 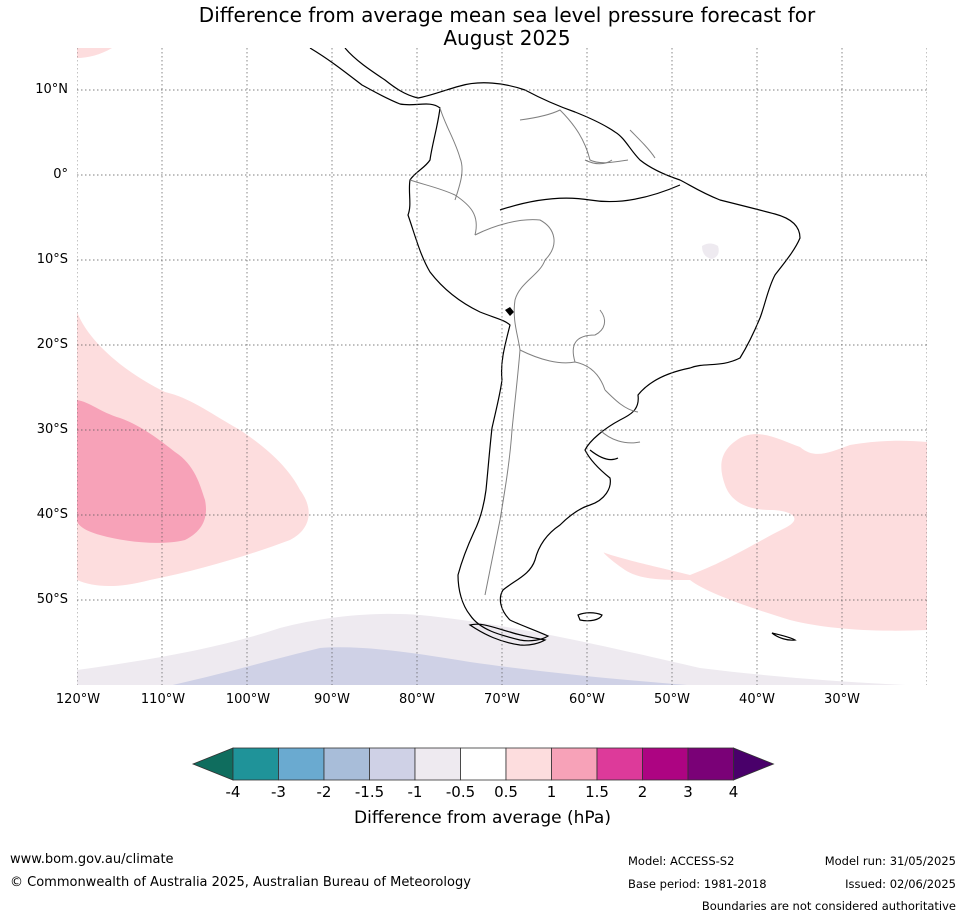 I want to click on colorbar-tick-label: -1, so click(x=415, y=792).